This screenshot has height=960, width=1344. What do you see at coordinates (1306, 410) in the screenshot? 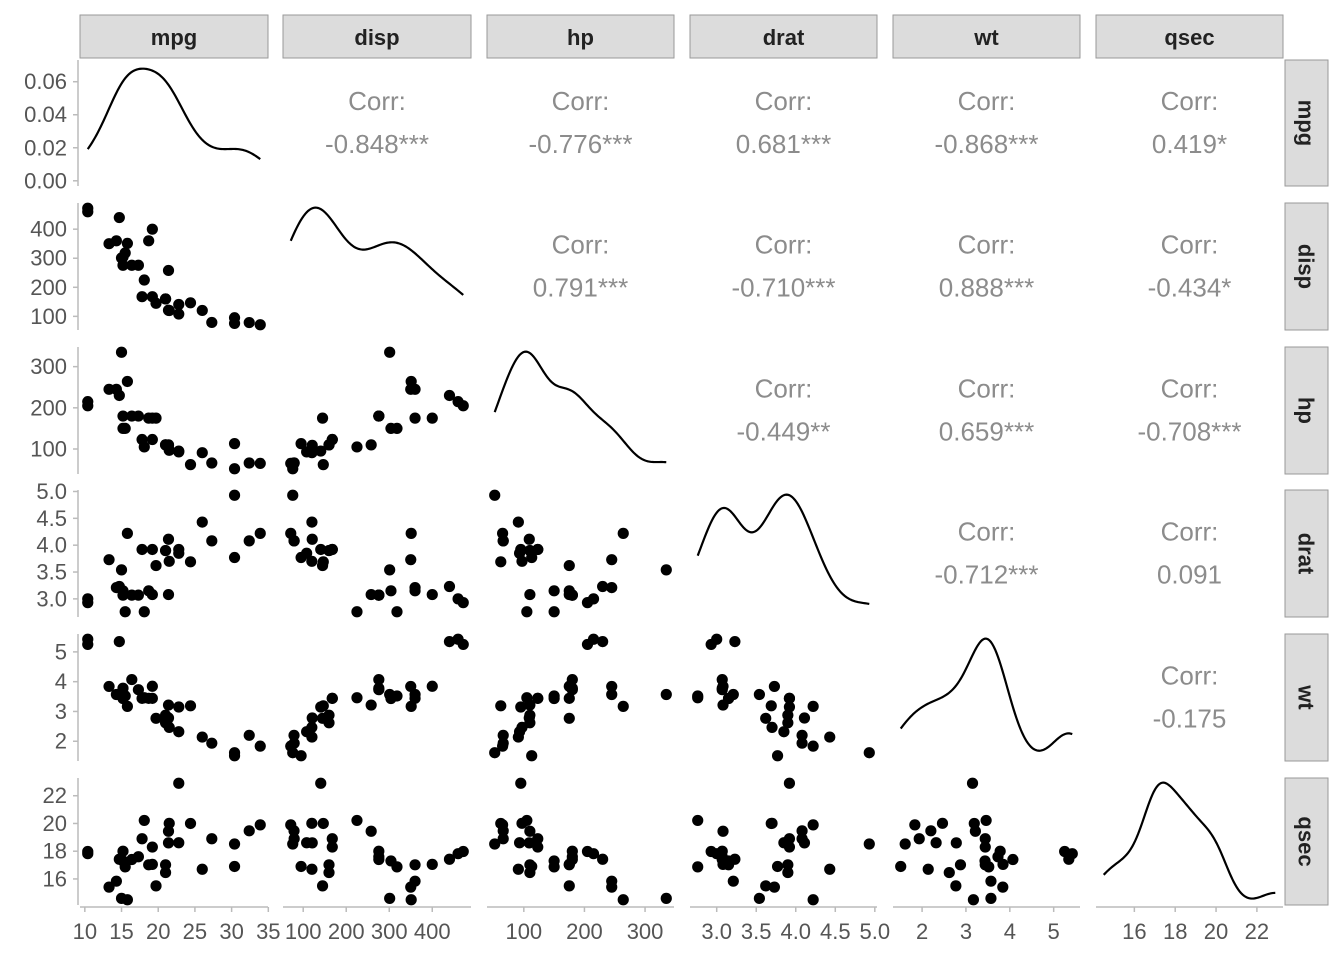
I see `strip-row-hp` at bounding box center [1306, 410].